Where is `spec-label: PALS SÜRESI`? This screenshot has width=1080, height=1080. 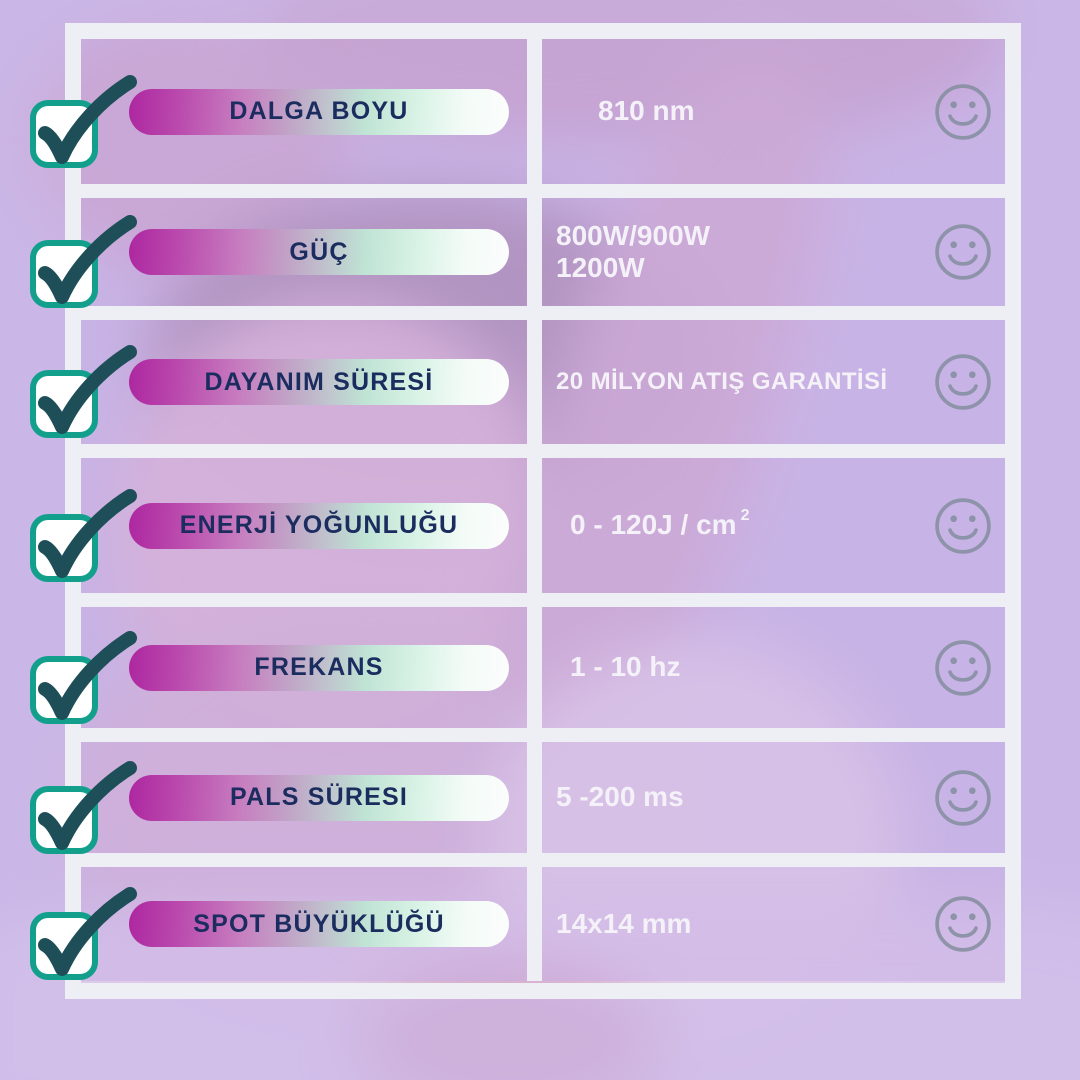
spec-label: PALS SÜRESI is located at coordinates (319, 797).